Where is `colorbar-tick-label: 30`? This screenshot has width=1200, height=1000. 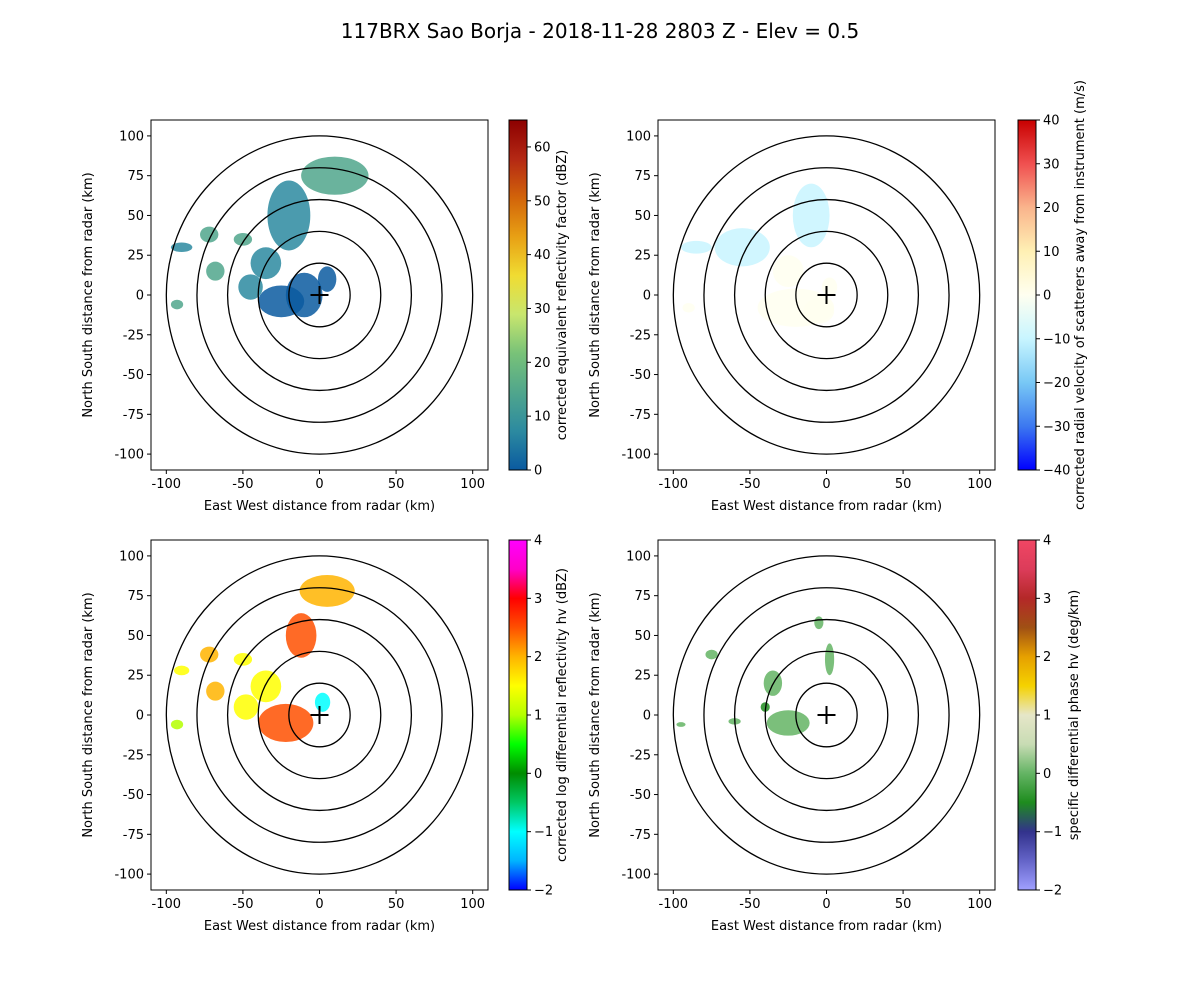
colorbar-tick-label: 30 is located at coordinates (542, 309).